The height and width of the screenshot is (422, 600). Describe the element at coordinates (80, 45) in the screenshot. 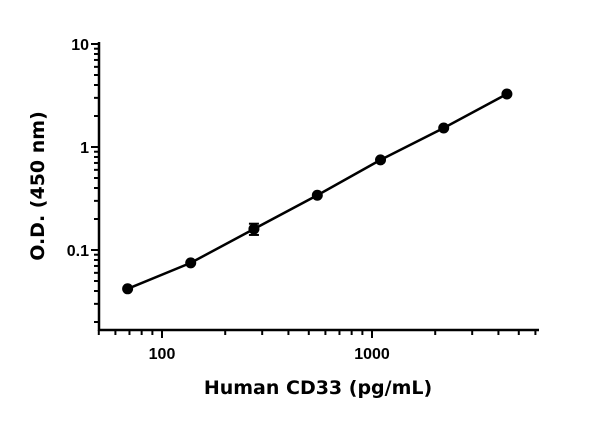

I see `y-tick-label: 10` at that location.